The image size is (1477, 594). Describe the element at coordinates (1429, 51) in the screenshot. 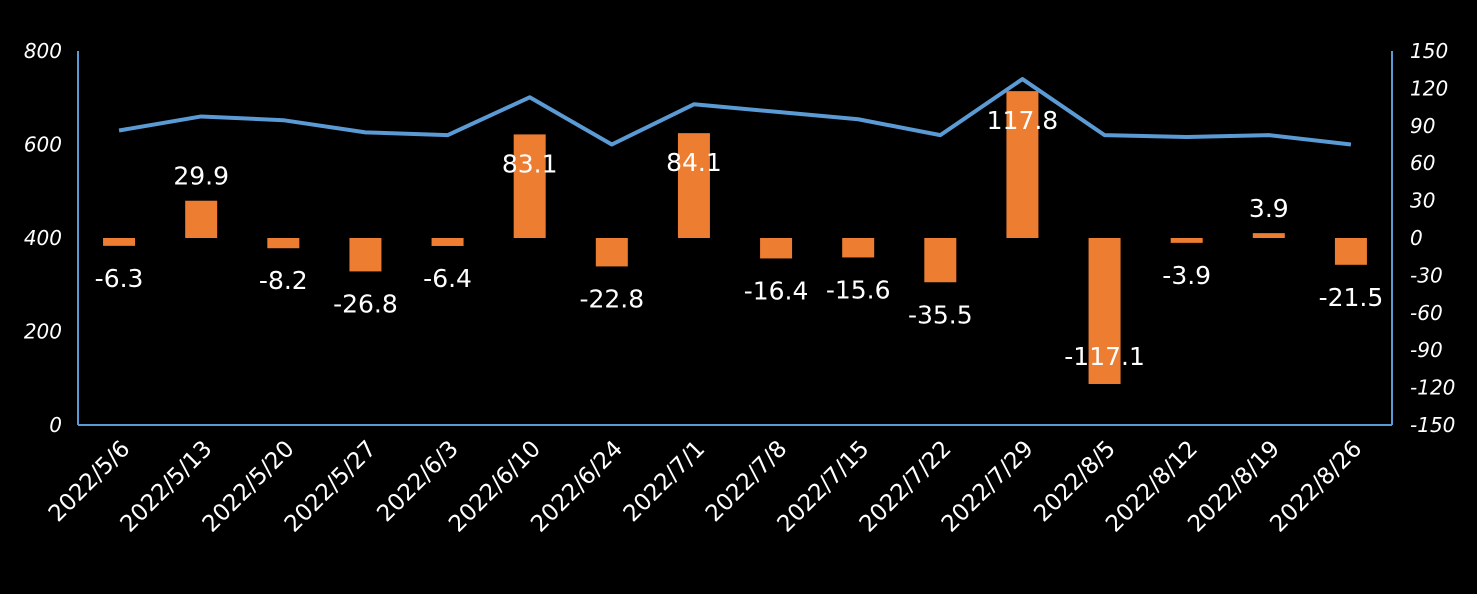

I see `right-tick-label: 150` at that location.